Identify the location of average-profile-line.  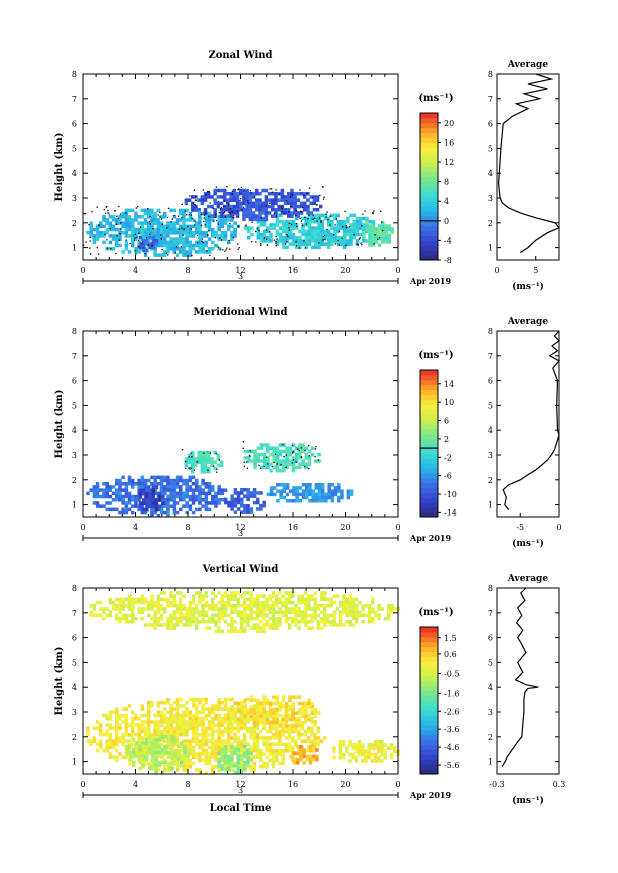
(520, 677).